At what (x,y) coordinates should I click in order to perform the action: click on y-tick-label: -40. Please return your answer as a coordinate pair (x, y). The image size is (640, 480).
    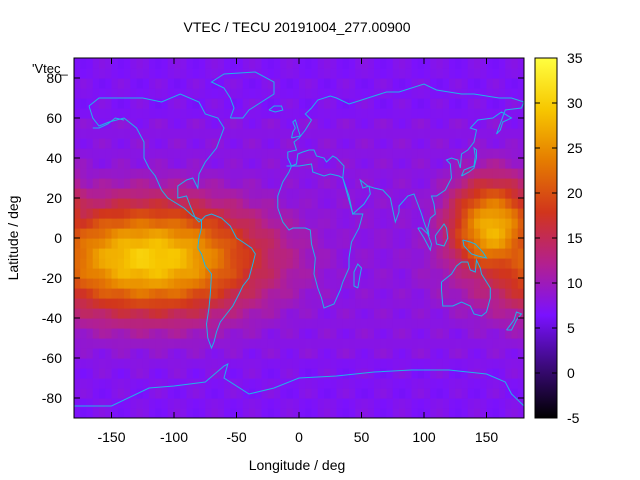
    Looking at the image, I should click on (52, 318).